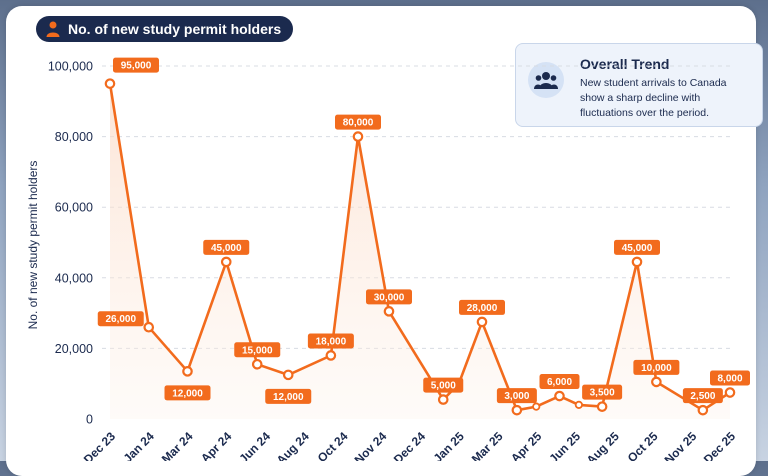  I want to click on data-label: 18,000, so click(330, 341).